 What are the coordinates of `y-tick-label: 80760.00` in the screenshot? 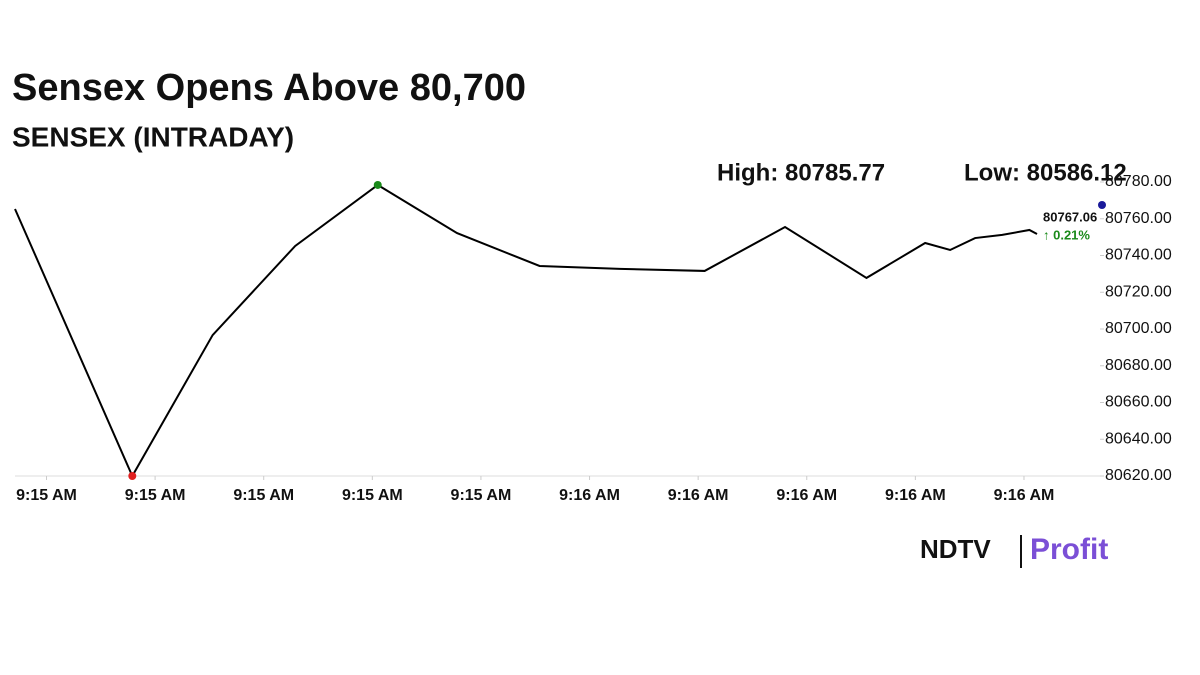 It's located at (1138, 218).